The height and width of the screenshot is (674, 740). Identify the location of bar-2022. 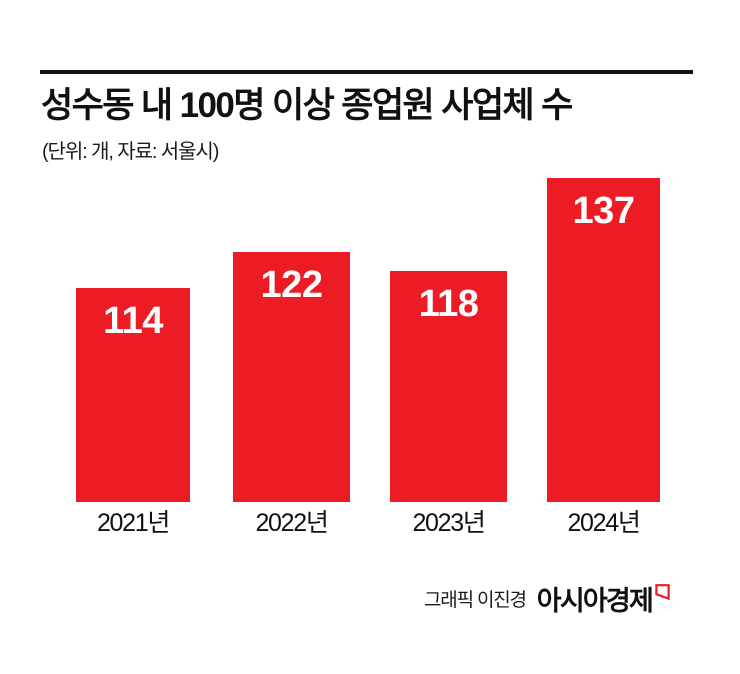
(291, 377).